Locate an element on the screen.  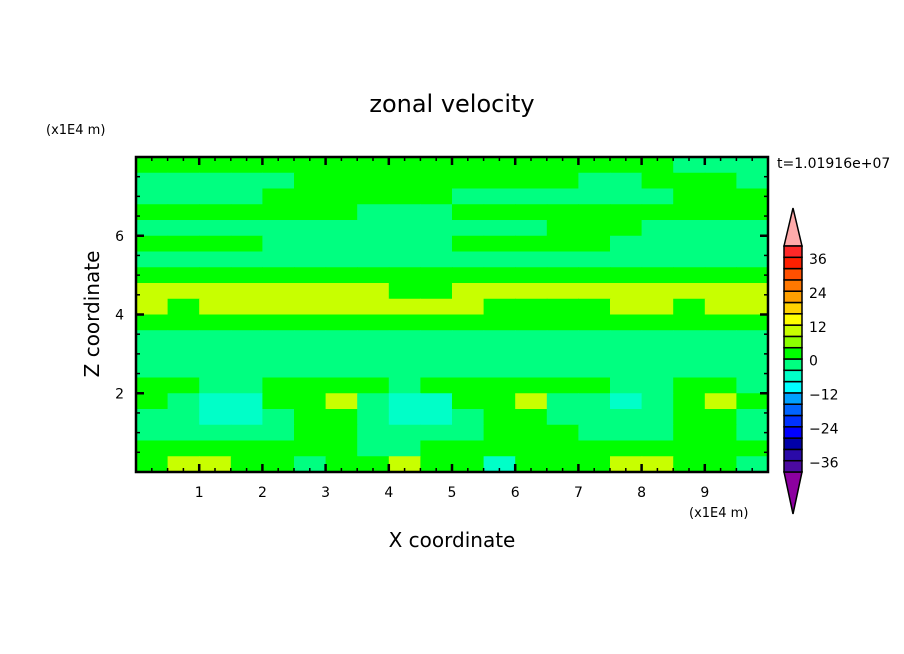
chart-title: zonal velocity is located at coordinates (451, 104).